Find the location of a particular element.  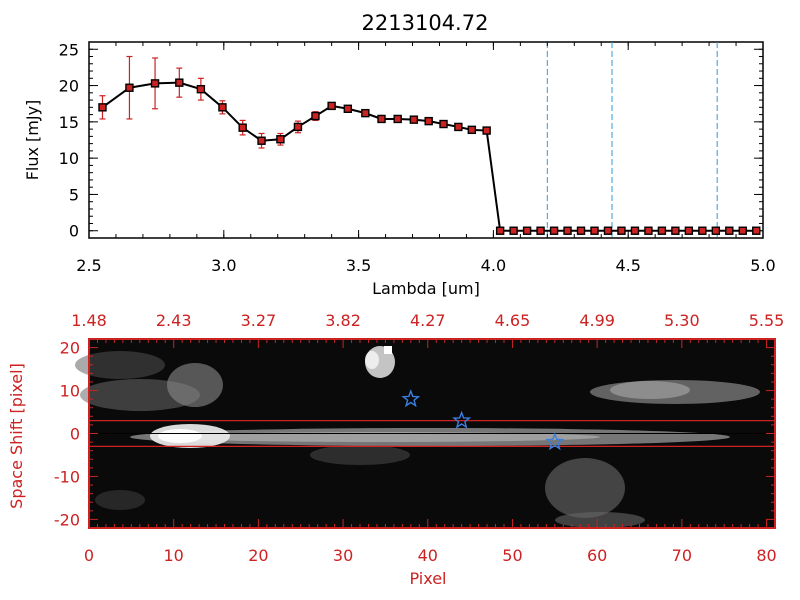

shift-tick-labels: 20 10 0 -10 -20 is located at coordinates (67, 434).